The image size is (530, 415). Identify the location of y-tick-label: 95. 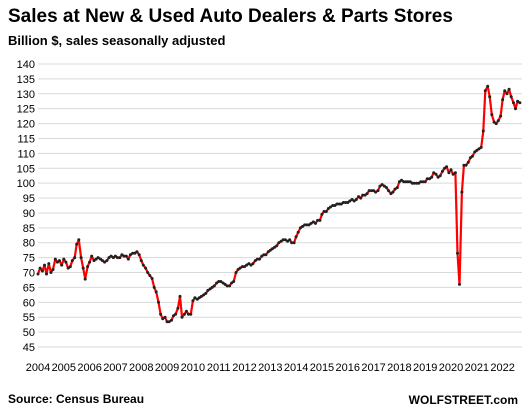
(29, 199).